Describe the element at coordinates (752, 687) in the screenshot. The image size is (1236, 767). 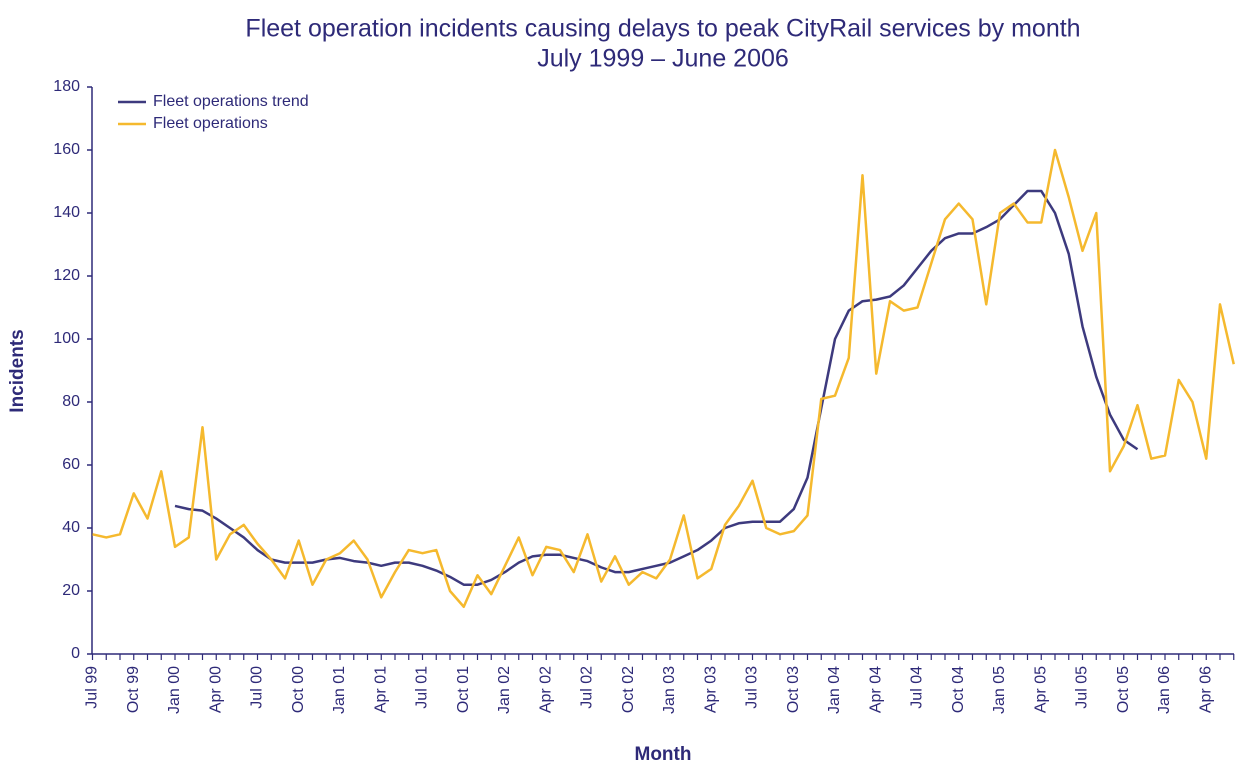
I see `x-tick-label: Jul 03` at that location.